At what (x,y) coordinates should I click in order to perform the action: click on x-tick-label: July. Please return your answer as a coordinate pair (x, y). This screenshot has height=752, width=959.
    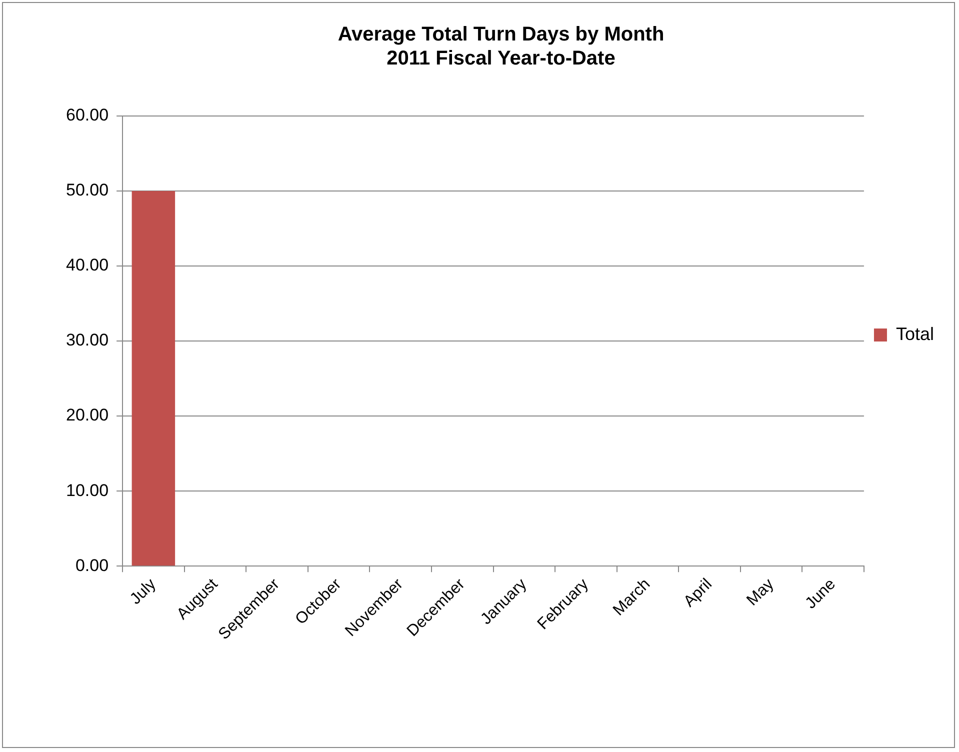
    Looking at the image, I should click on (143, 592).